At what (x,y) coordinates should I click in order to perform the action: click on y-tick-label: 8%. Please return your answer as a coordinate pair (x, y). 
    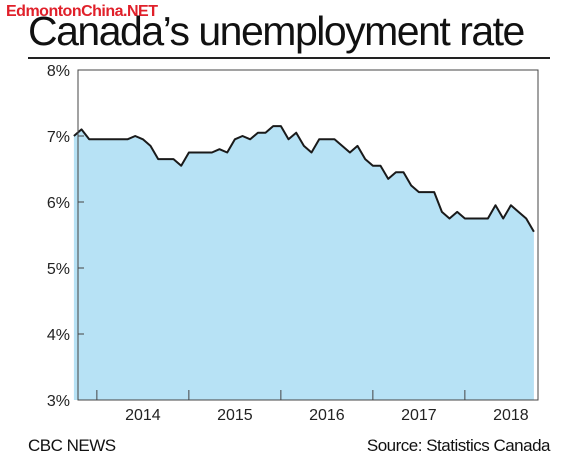
    Looking at the image, I should click on (58, 71).